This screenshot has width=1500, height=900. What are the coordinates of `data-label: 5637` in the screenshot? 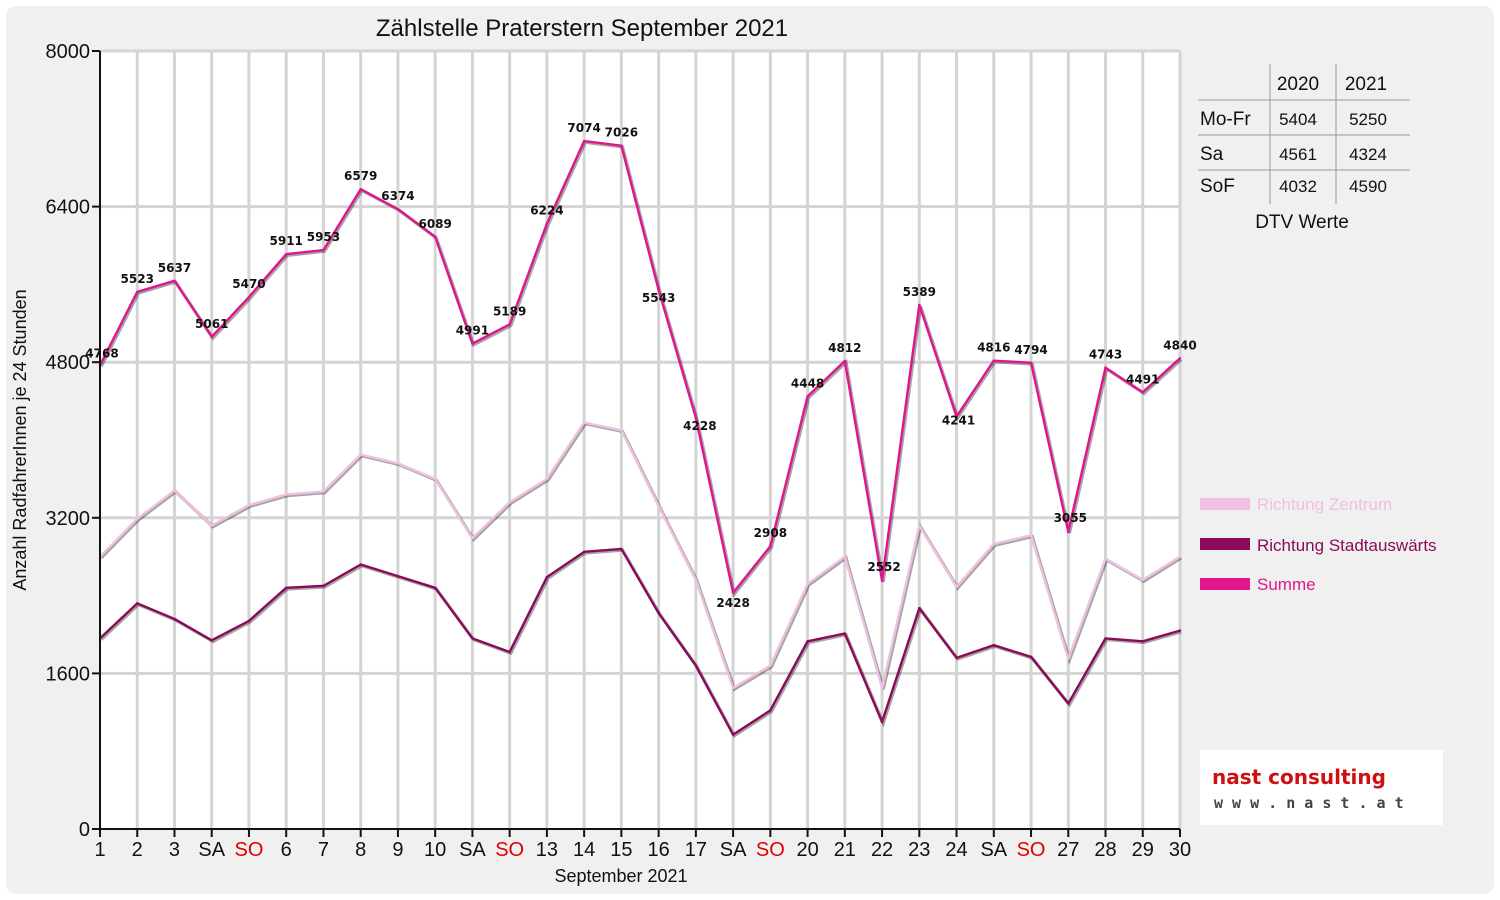 It's located at (174, 268).